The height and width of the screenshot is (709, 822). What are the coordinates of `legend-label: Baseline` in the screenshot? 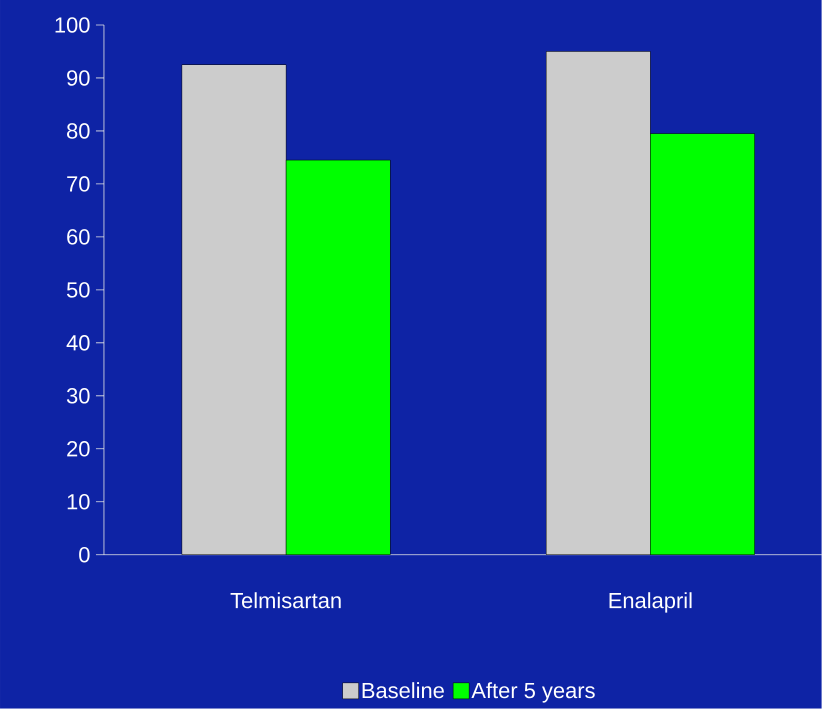 It's located at (403, 690).